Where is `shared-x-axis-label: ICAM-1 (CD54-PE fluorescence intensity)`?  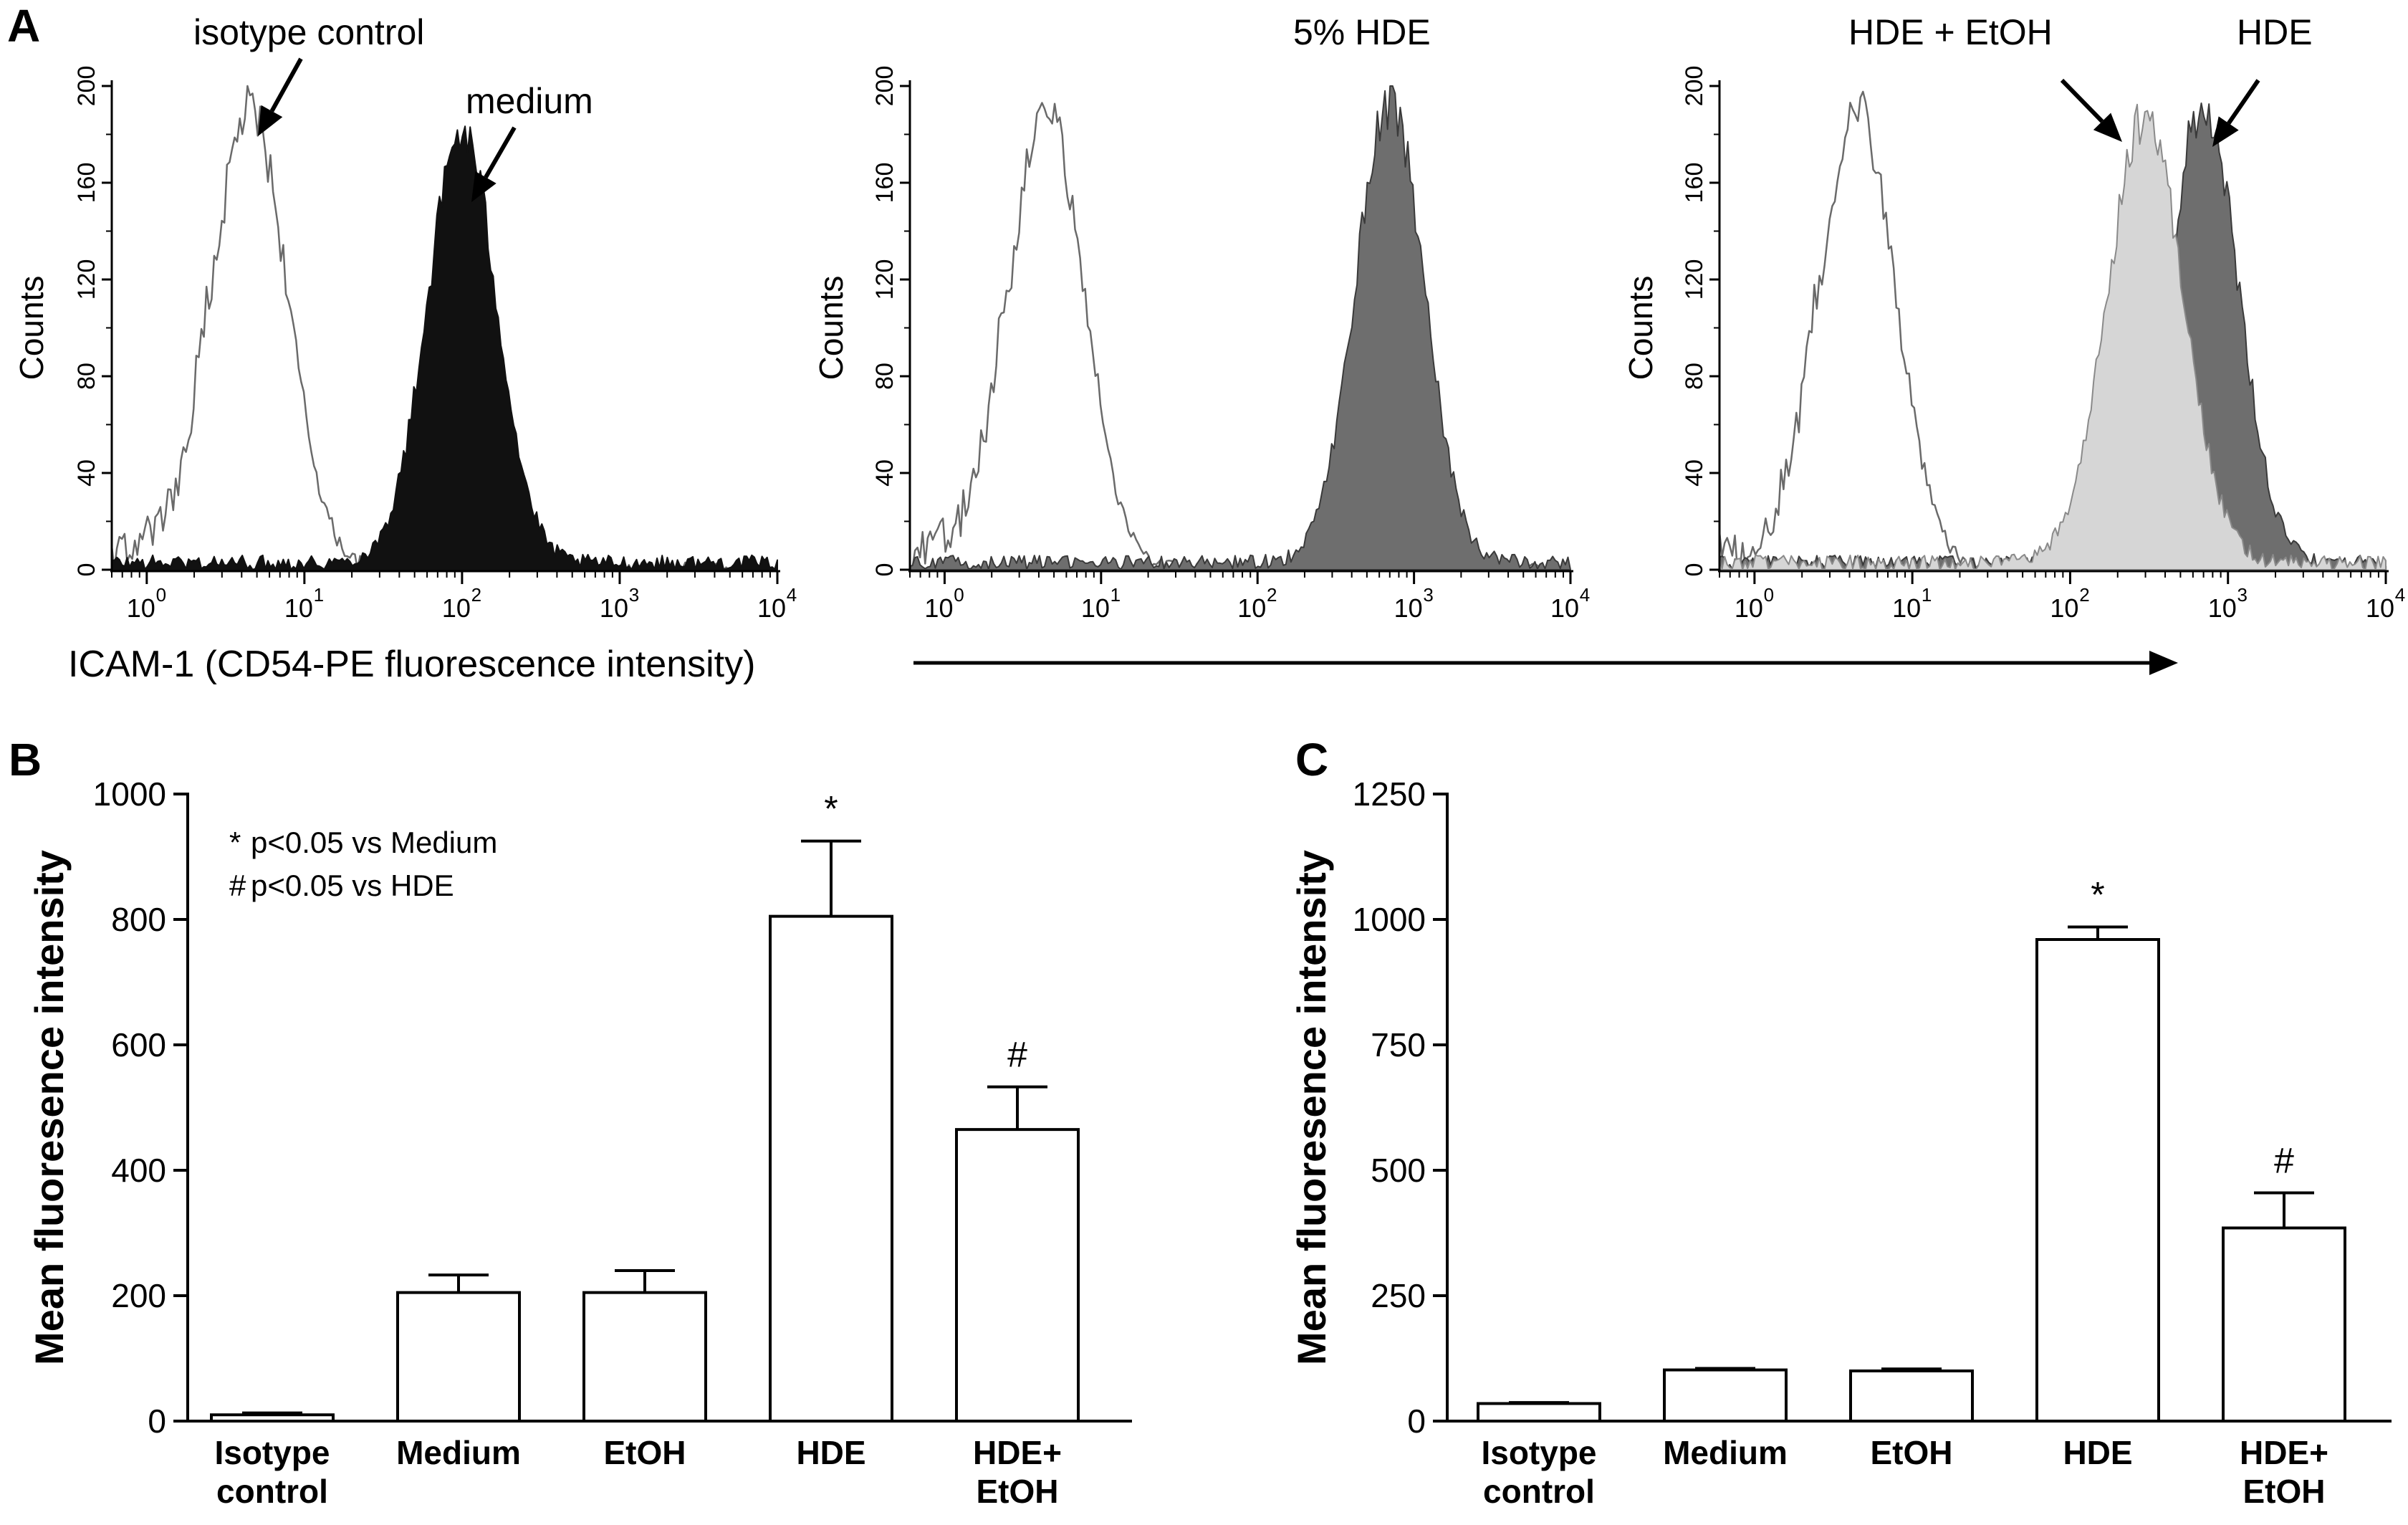 shared-x-axis-label: ICAM-1 (CD54-PE fluorescence intensity) is located at coordinates (411, 664).